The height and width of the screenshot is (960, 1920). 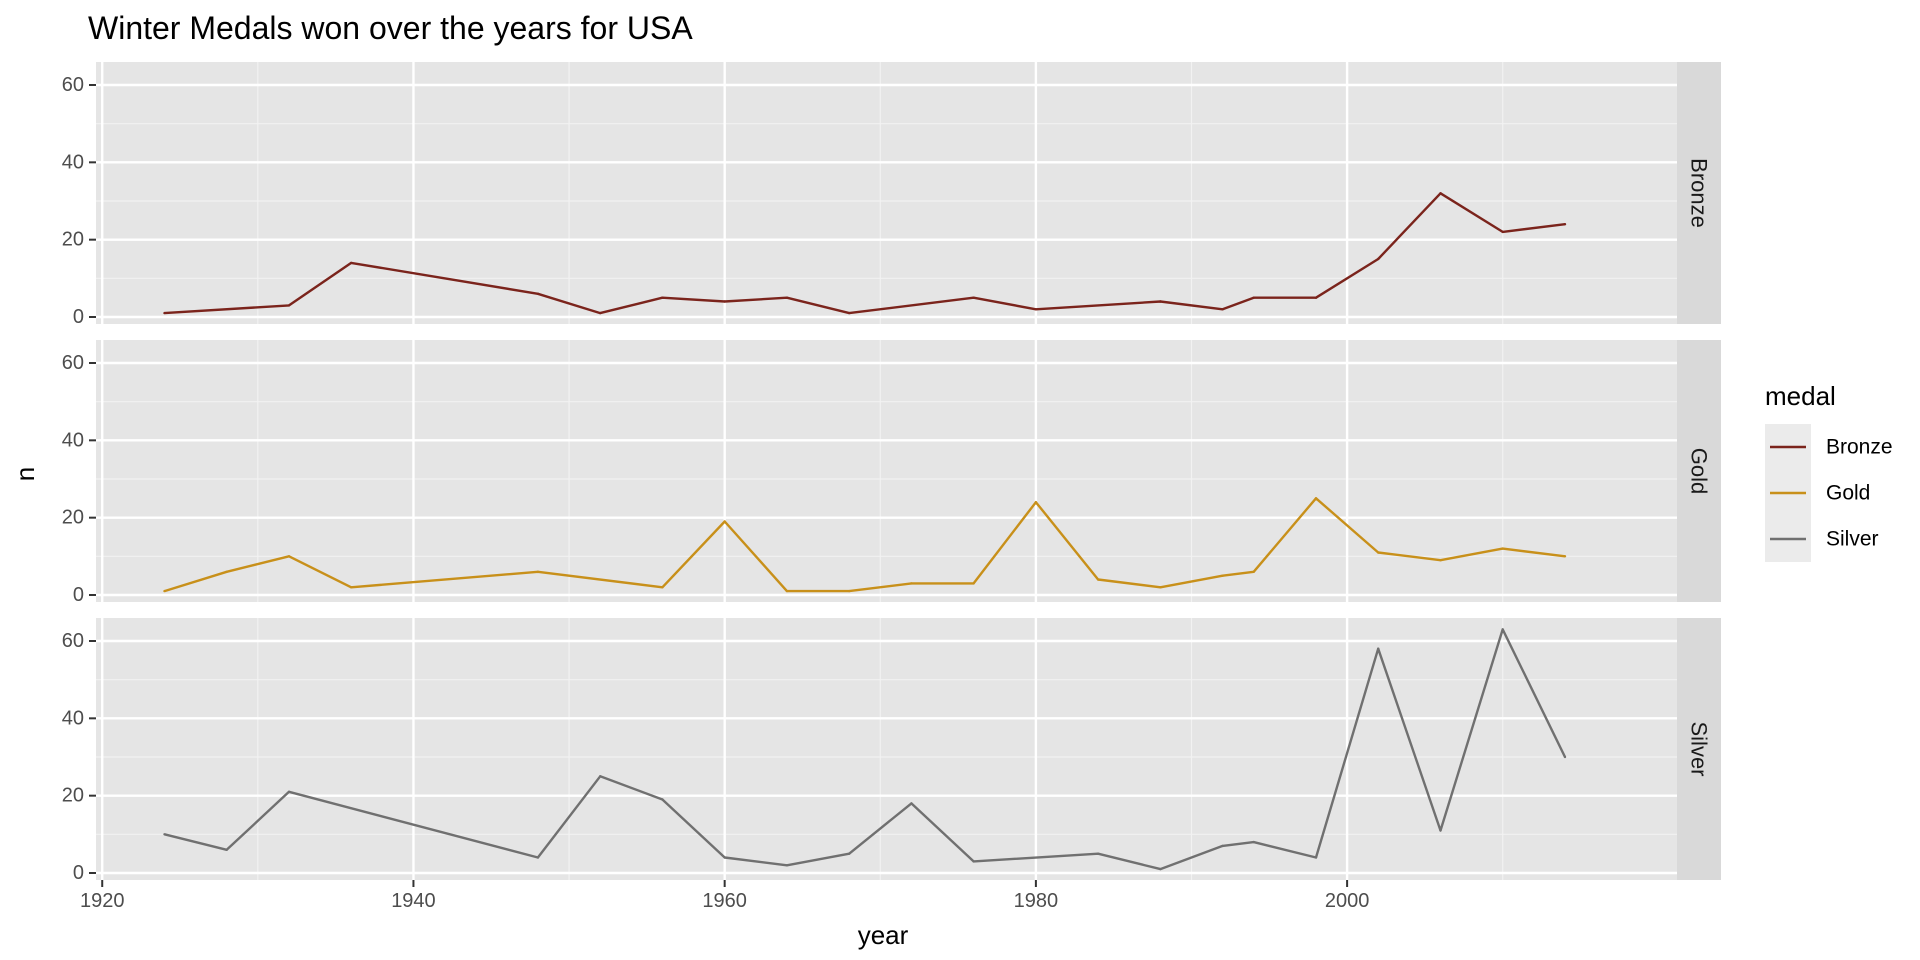 I want to click on y-axis-title: n, so click(x=25, y=474).